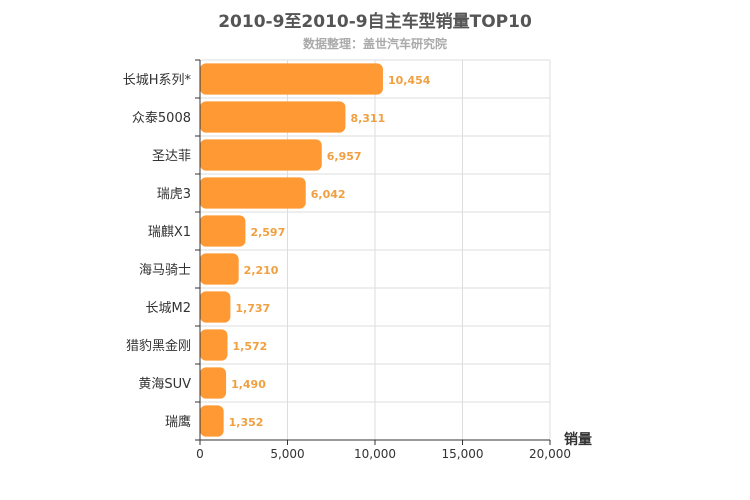 The height and width of the screenshot is (500, 750). I want to click on y-category-label: 瑞鹰, so click(178, 422).